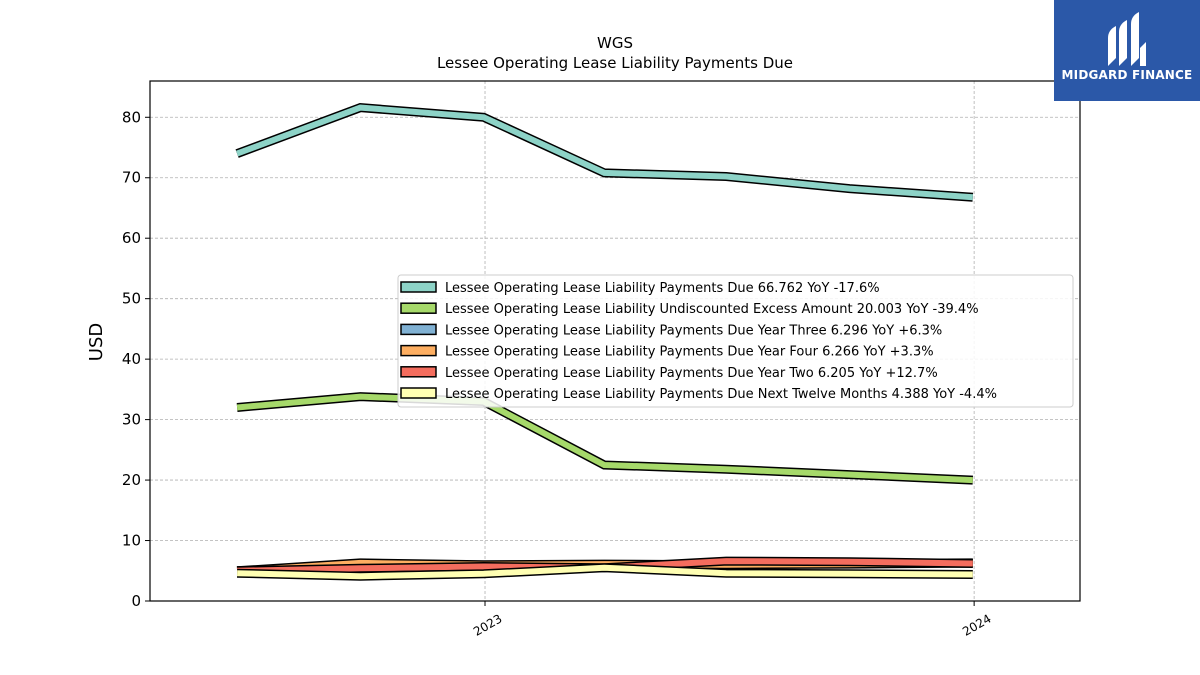  What do you see at coordinates (131, 299) in the screenshot?
I see `y-tick-label: 50` at bounding box center [131, 299].